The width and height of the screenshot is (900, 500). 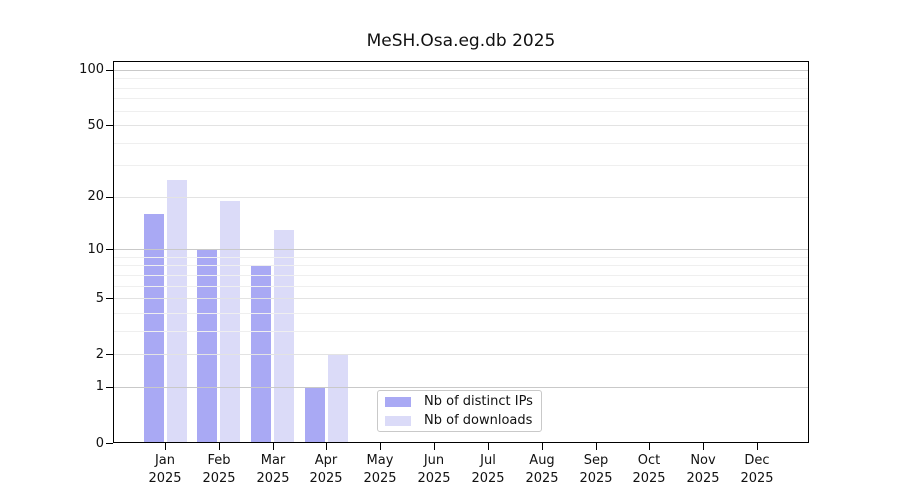 What do you see at coordinates (99, 443) in the screenshot?
I see `y-tick-label: 0` at bounding box center [99, 443].